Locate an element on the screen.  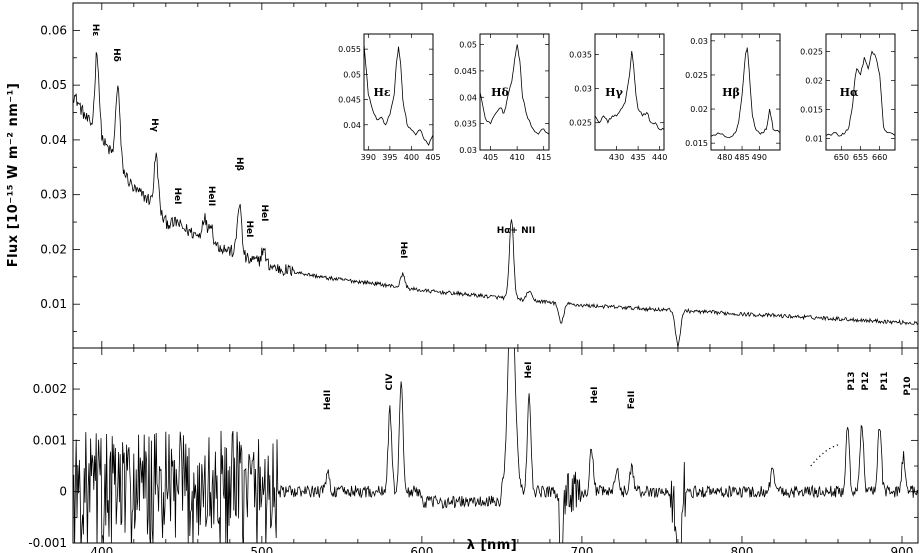
inset-label: Hγ is located at coordinates (614, 92).